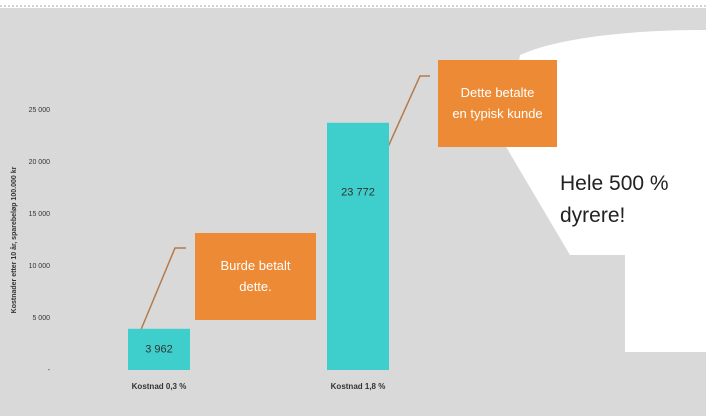  Describe the element at coordinates (358, 193) in the screenshot. I see `value-label: 23 772` at that location.